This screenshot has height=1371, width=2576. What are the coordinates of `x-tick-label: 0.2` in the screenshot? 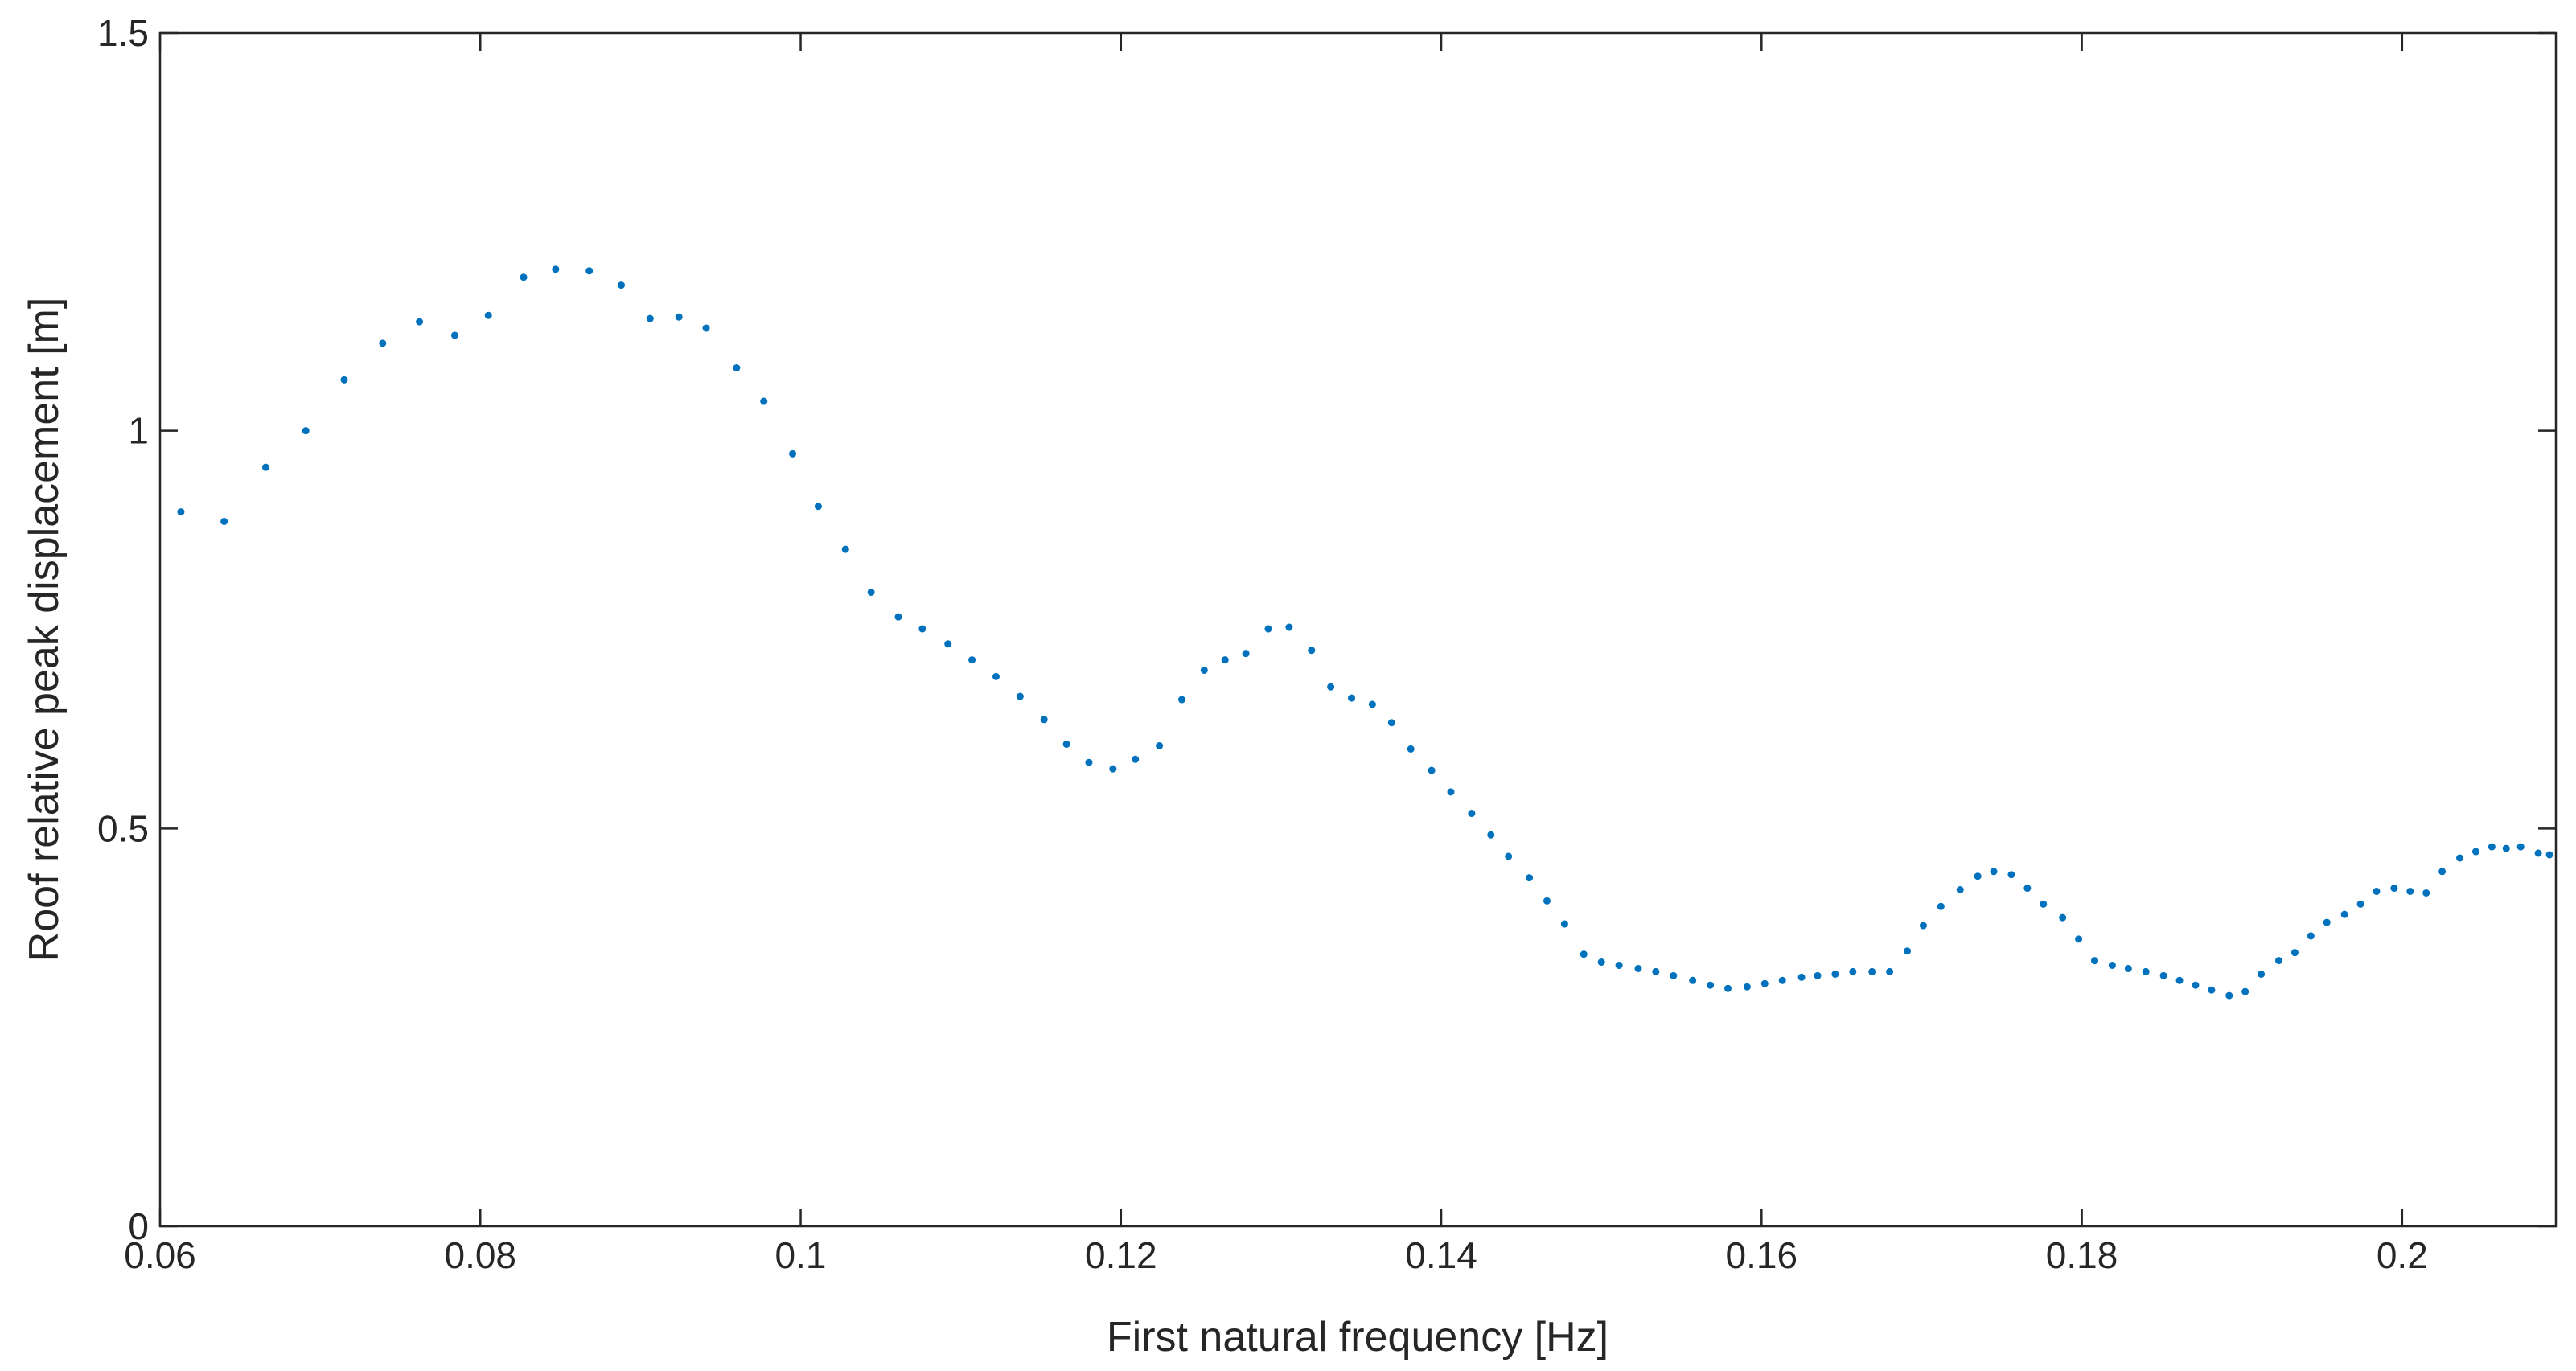 It's located at (2402, 1255).